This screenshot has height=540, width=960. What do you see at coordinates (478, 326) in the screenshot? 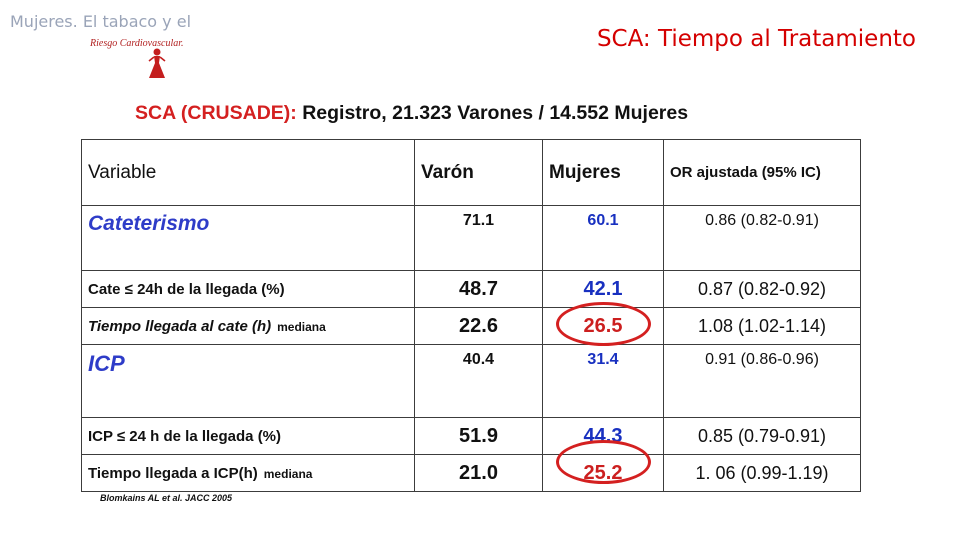
I see `row-varon: 22.6` at bounding box center [478, 326].